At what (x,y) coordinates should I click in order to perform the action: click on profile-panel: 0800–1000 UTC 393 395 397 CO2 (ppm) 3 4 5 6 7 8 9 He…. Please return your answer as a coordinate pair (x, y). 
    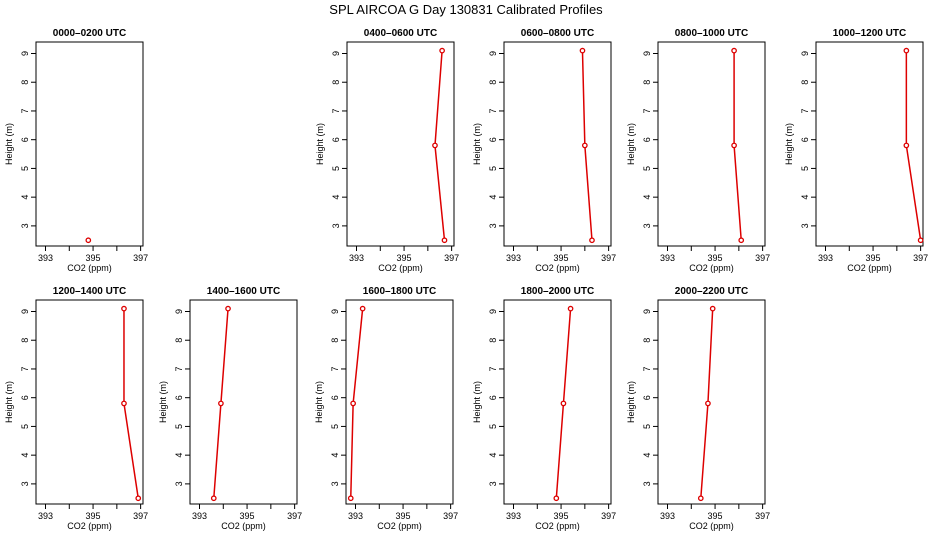
    Looking at the image, I should click on (698, 150).